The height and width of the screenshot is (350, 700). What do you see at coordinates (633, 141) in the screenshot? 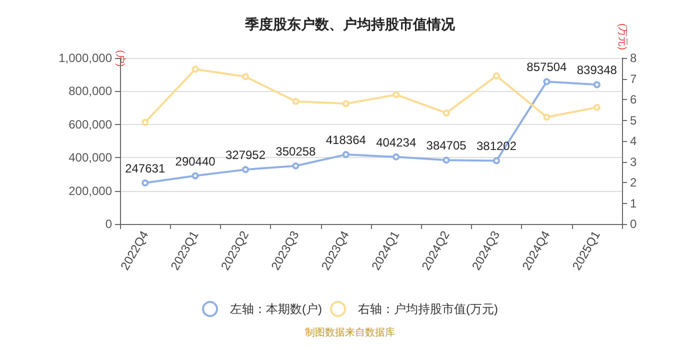
I see `y2-tick-label: 4` at bounding box center [633, 141].